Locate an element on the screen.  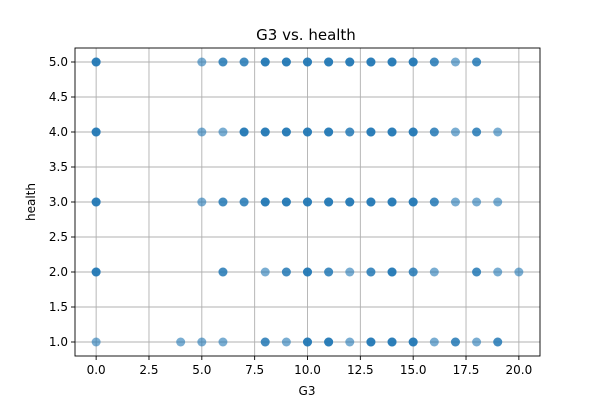
x-tick-label: 2.5 is located at coordinates (148, 370).